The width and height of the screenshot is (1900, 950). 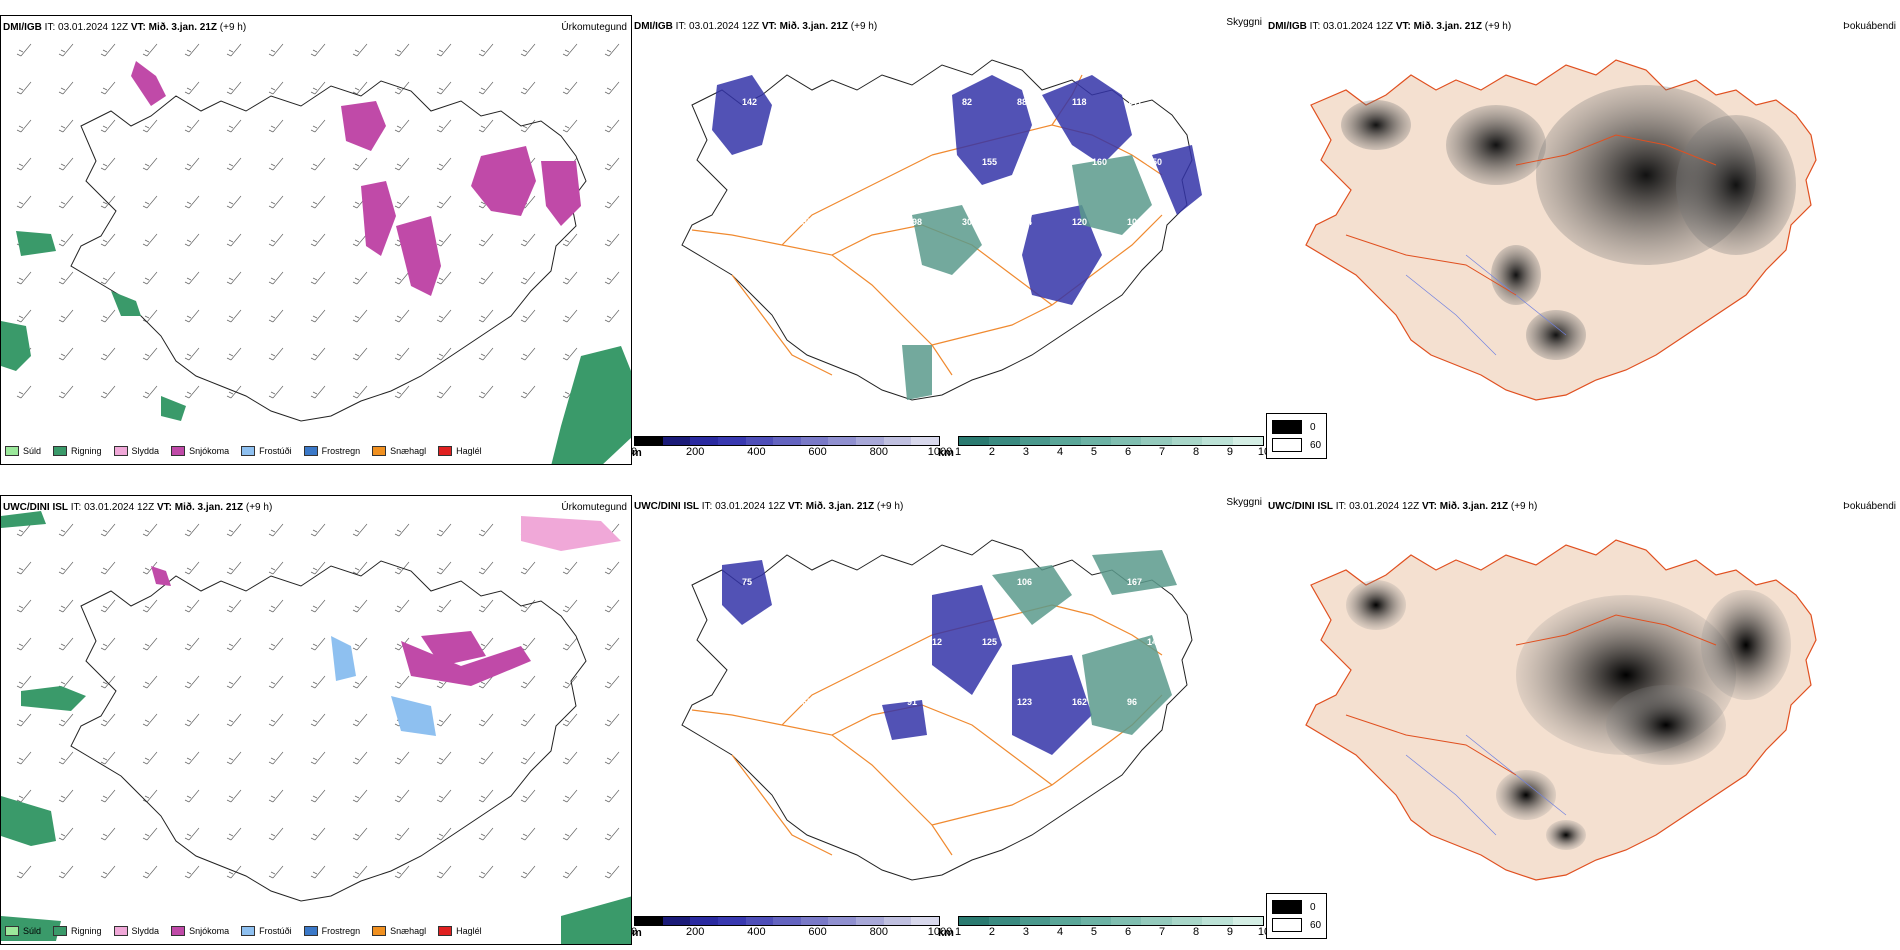 I want to click on visibility-value: 187, so click(x=879, y=642).